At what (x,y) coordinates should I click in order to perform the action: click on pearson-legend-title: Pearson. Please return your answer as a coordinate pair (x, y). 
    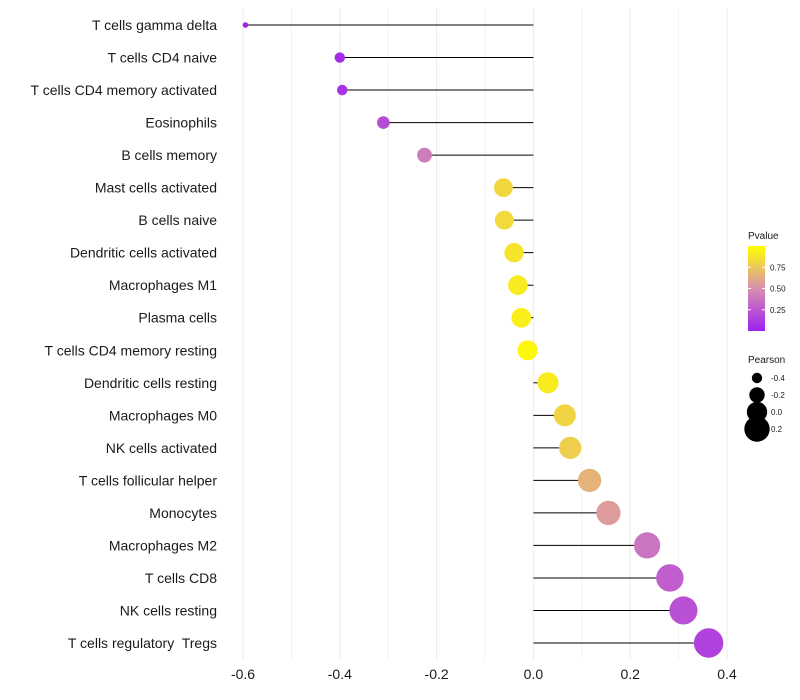
    Looking at the image, I should click on (766, 360).